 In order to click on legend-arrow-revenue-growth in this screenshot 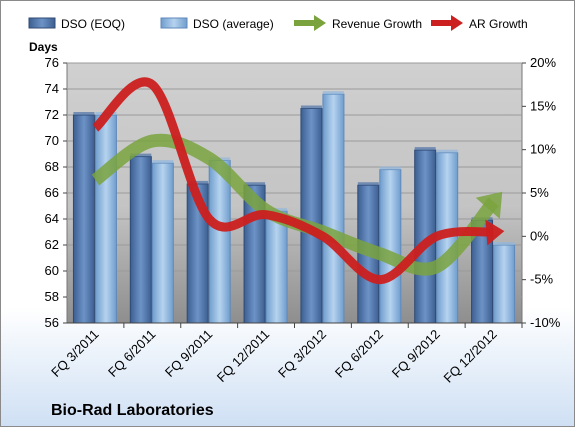, I will do `click(320, 23)`.